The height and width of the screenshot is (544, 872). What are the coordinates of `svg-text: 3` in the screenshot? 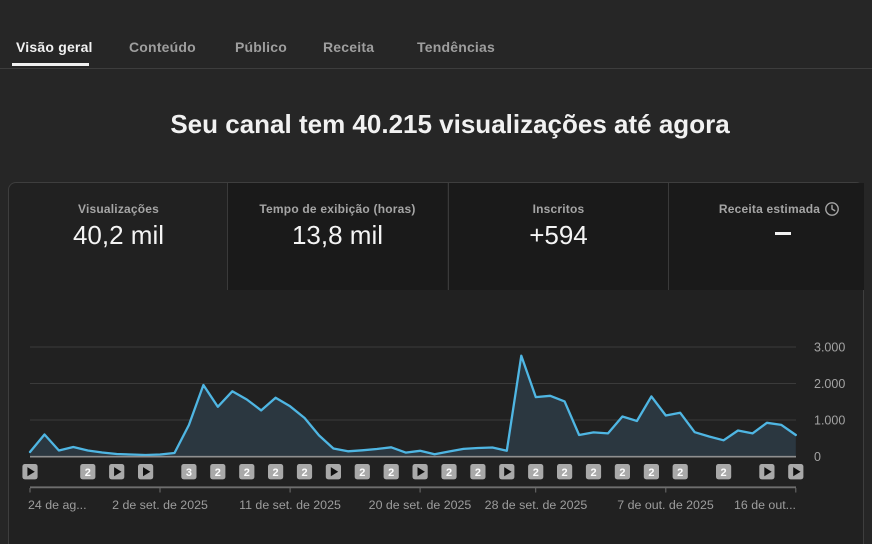 It's located at (189, 473).